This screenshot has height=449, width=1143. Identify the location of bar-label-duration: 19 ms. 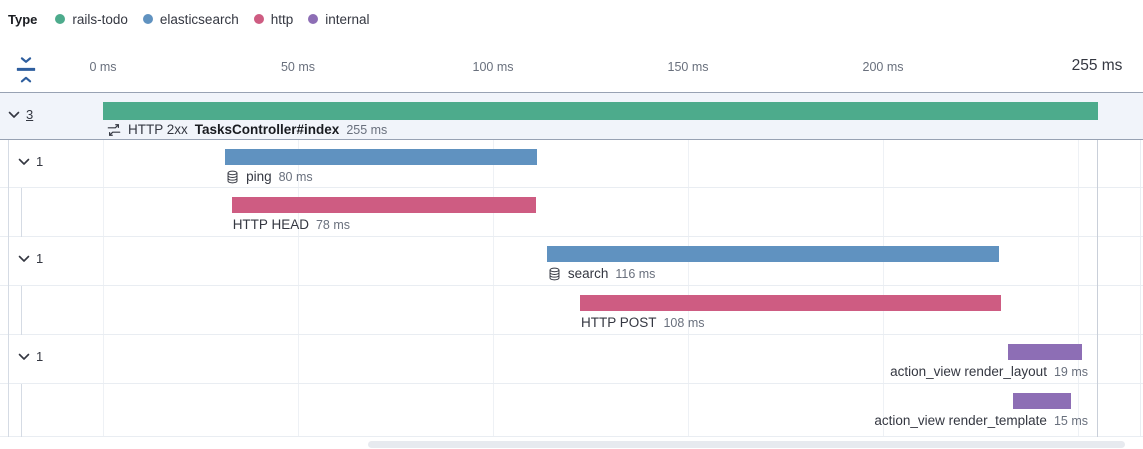
(1070, 371).